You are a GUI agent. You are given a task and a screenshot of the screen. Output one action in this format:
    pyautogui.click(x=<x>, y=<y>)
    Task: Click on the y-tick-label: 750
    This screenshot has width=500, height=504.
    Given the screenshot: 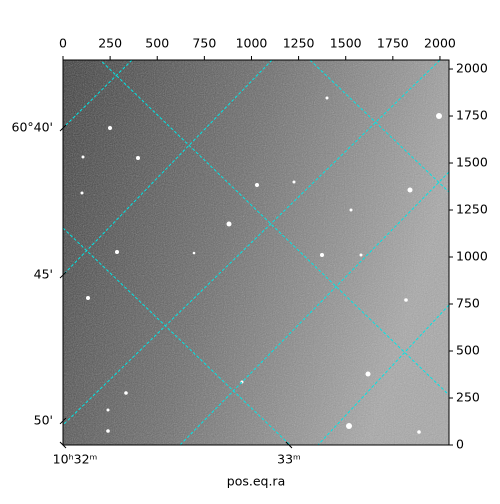 What is the action you would take?
    pyautogui.click(x=468, y=303)
    